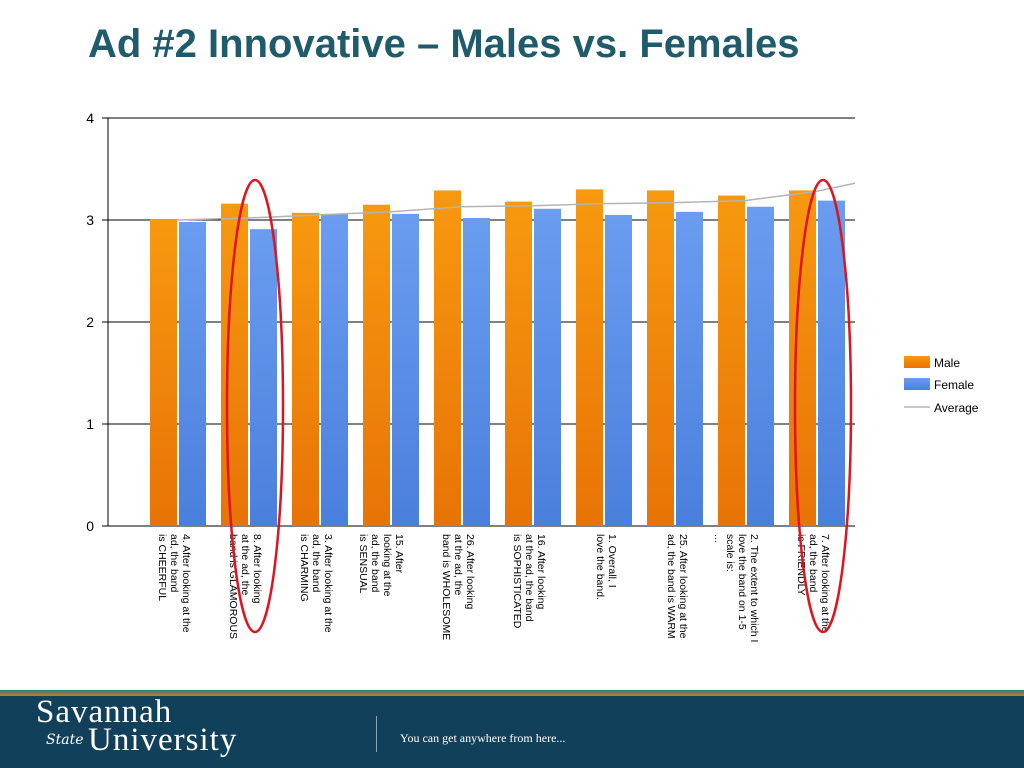  Describe the element at coordinates (90, 322) in the screenshot. I see `y-tick-label: 2` at that location.